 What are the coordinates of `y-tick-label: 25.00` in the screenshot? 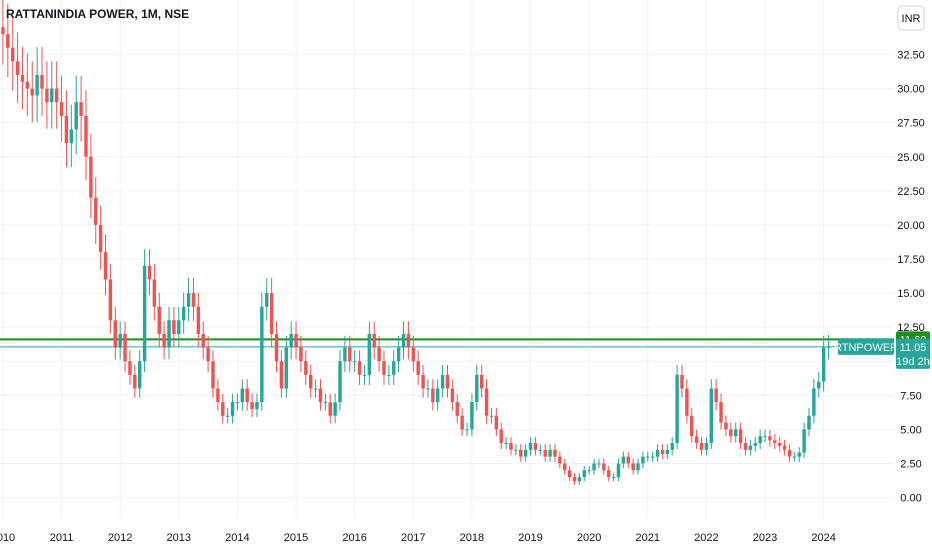 It's located at (911, 158).